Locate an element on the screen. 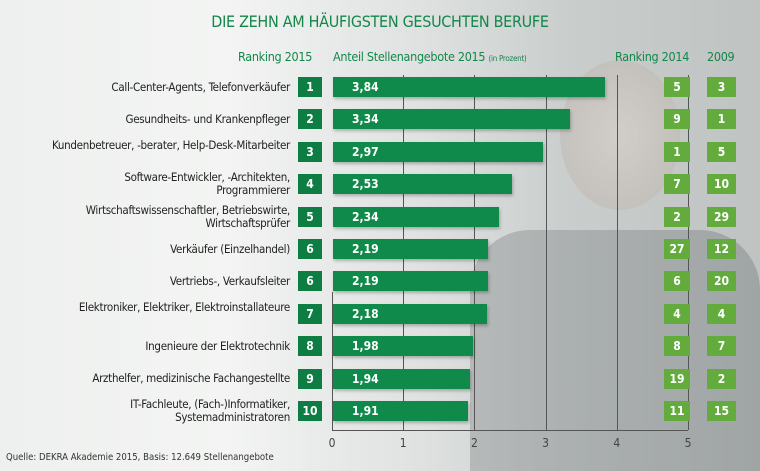  rank-2015-badge: 5 is located at coordinates (310, 216).